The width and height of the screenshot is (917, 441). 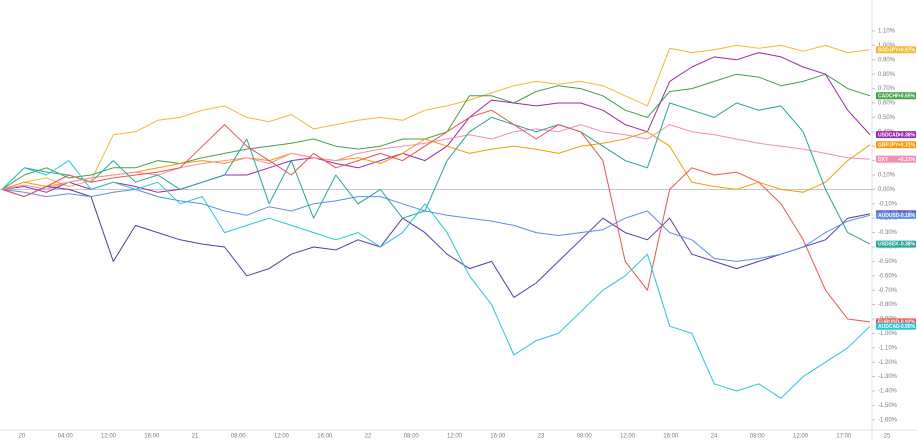 I want to click on series-tag: AUDUSD -0.18%, so click(x=896, y=215).